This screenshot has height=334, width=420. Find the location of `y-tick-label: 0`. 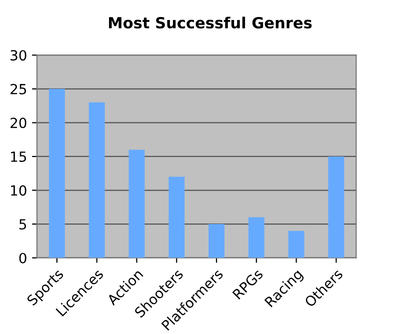

y-tick-label: 0 is located at coordinates (22, 258).